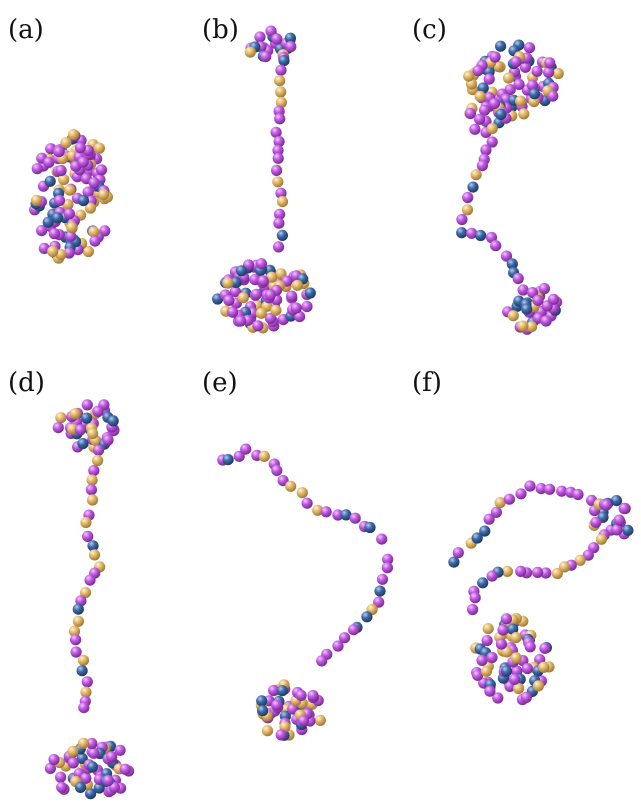  Describe the element at coordinates (264, 179) in the screenshot. I see `panel-b-beads` at that location.